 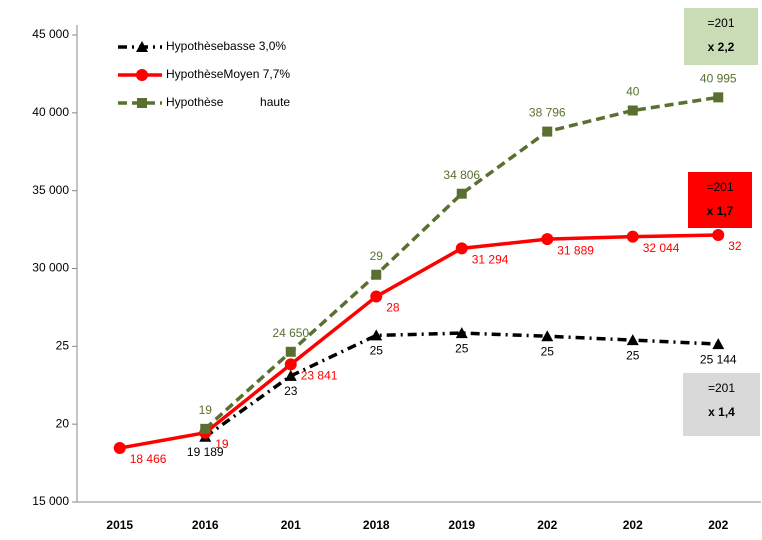 I want to click on annotation-text: x 1,4, so click(x=721, y=412).